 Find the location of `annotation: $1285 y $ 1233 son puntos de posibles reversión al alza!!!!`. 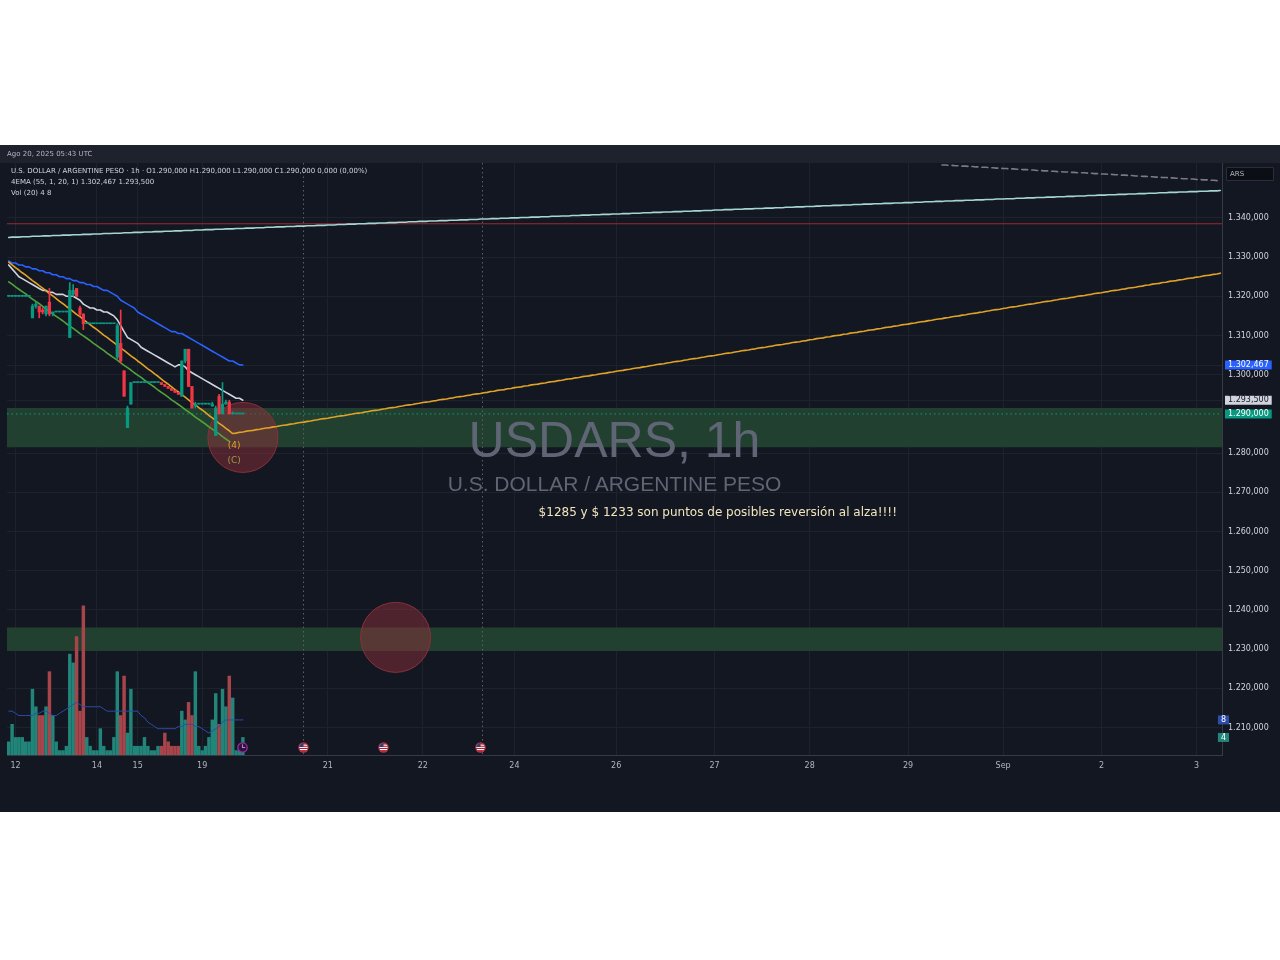

annotation: $1285 y $ 1233 son puntos de posibles reversión al alza!!!! is located at coordinates (717, 512).